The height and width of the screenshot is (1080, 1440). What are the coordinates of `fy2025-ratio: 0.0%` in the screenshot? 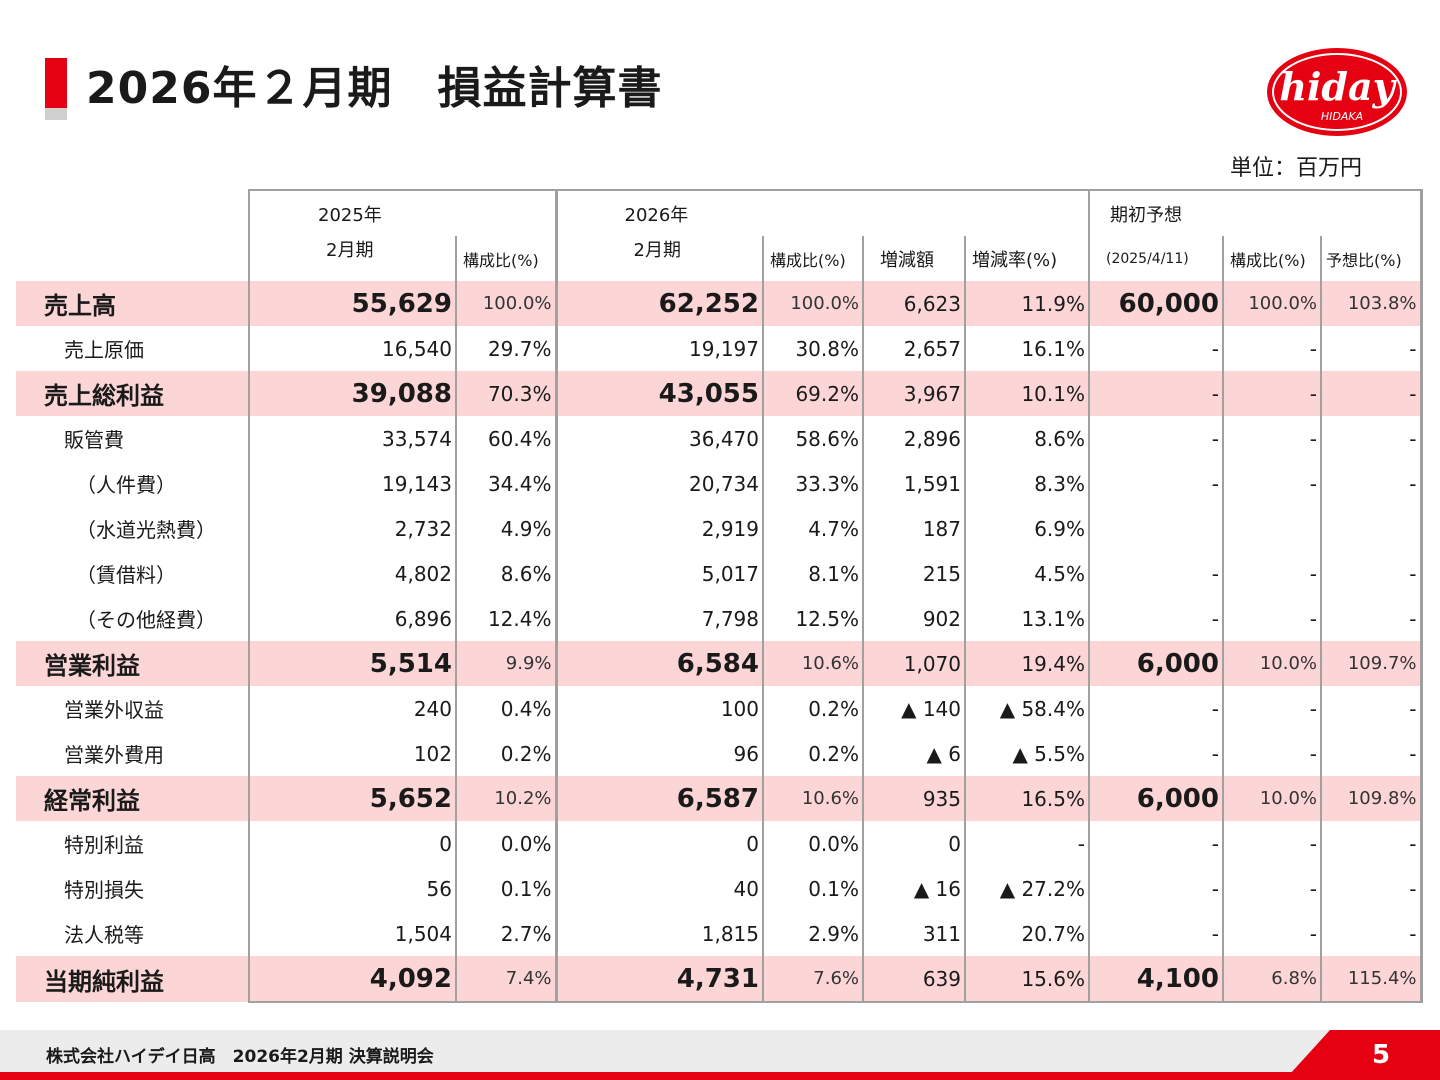 It's located at (505, 843).